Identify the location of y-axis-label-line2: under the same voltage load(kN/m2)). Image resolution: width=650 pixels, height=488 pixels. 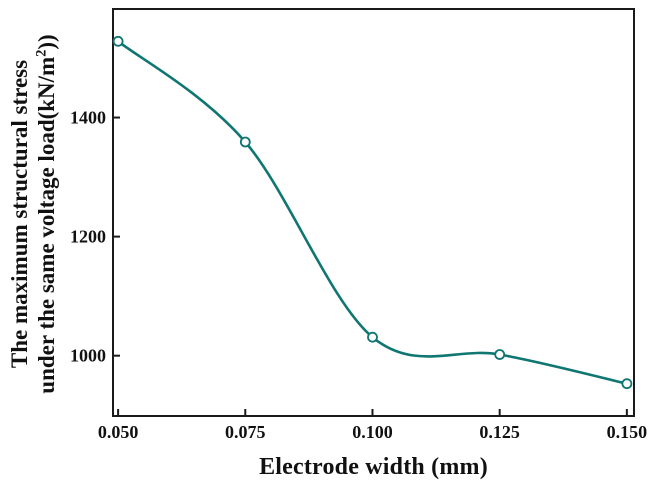
(46, 214).